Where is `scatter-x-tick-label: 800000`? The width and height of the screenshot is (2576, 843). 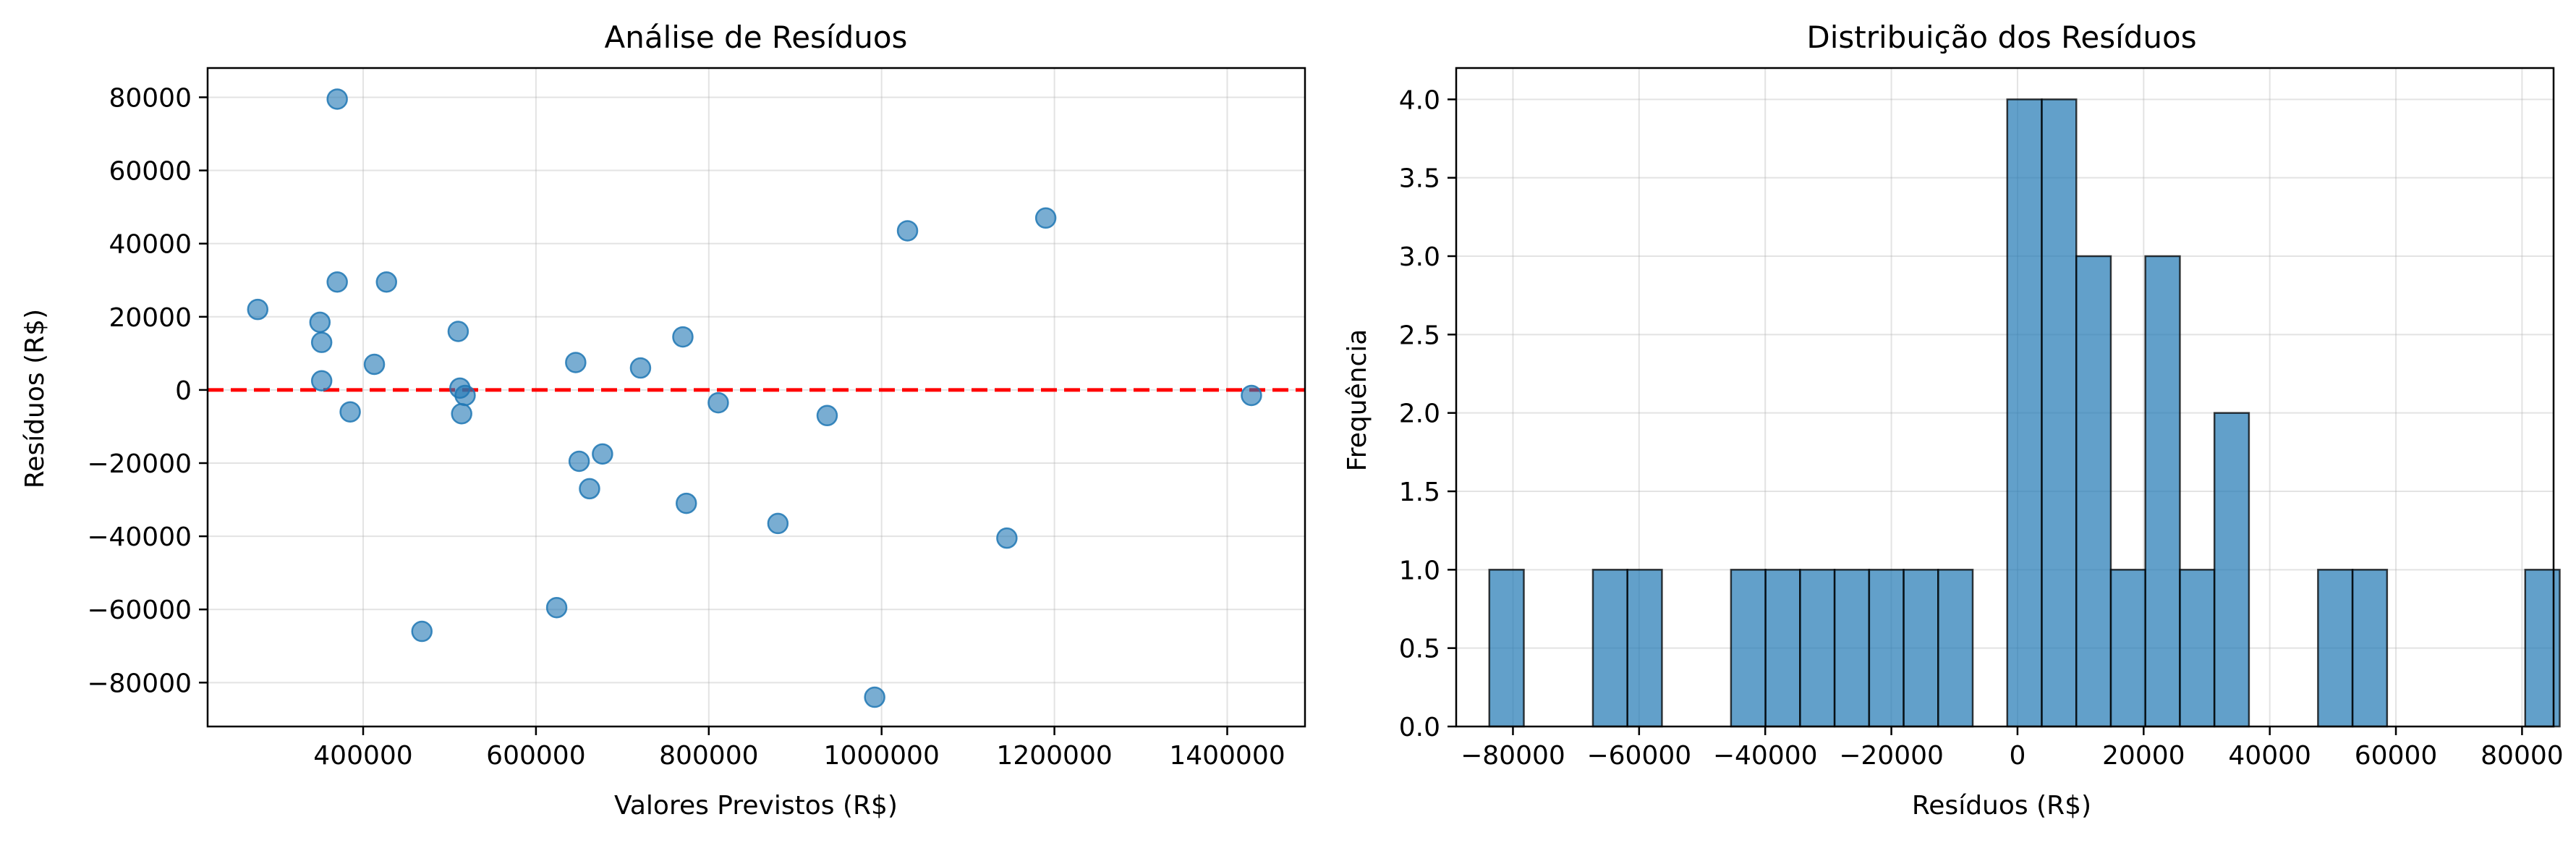
scatter-x-tick-label: 800000 is located at coordinates (708, 756).